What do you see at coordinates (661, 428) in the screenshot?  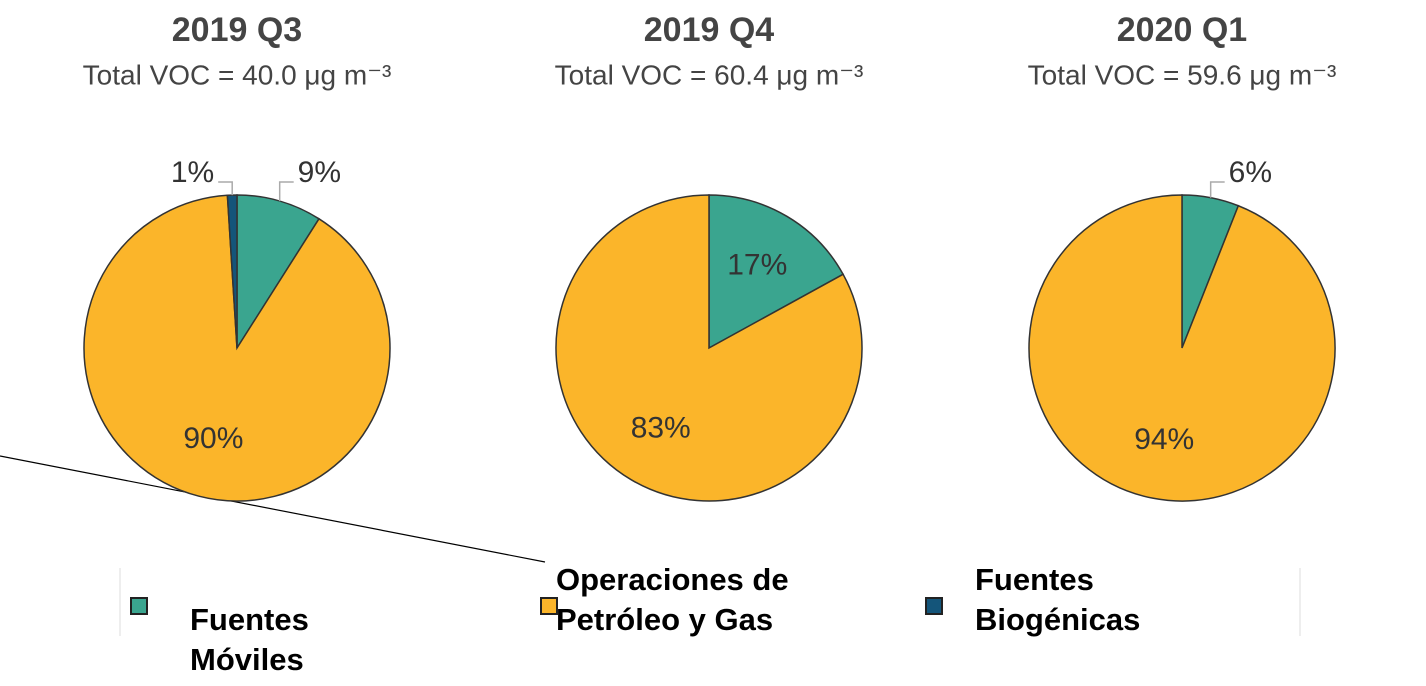 I see `value-label: 83%` at bounding box center [661, 428].